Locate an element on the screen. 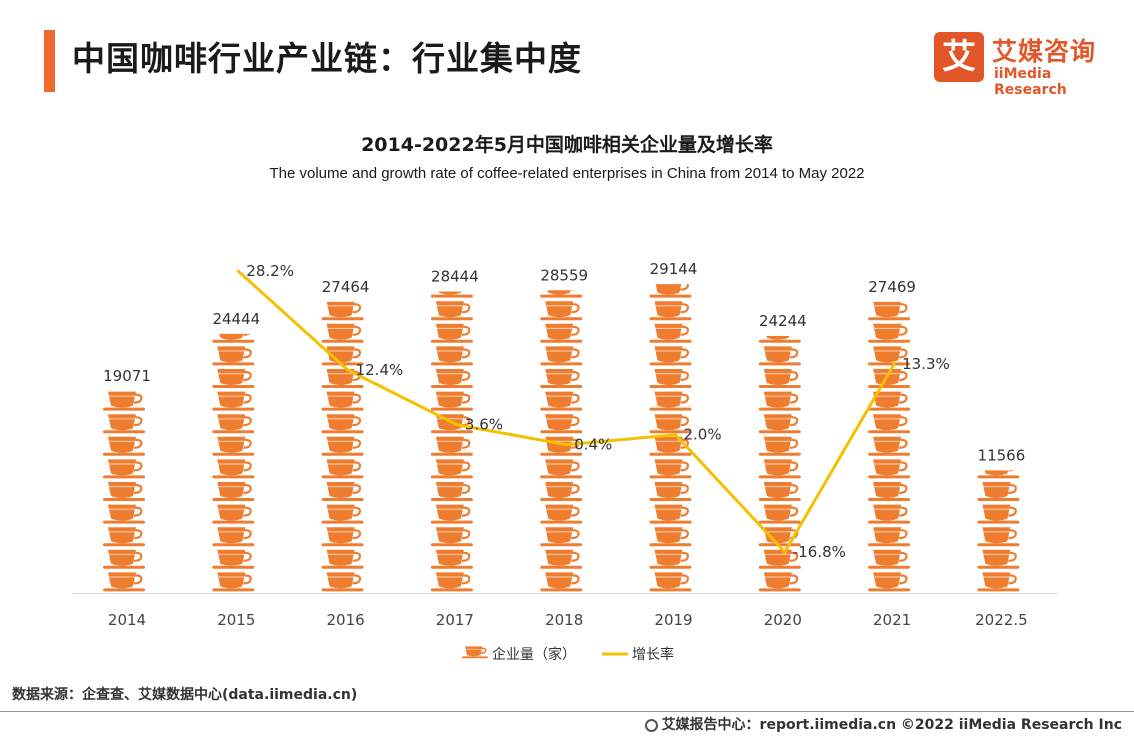 The image size is (1134, 737). bar-value-label: 24444 is located at coordinates (236, 319).